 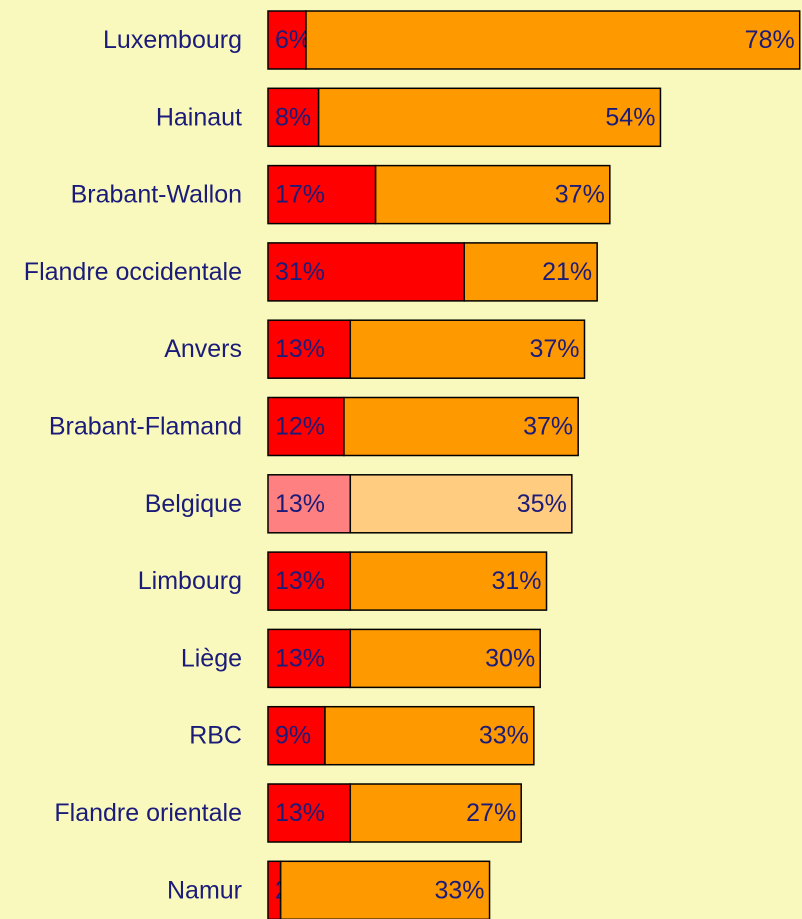 What do you see at coordinates (300, 427) in the screenshot?
I see `value-label: 12%` at bounding box center [300, 427].